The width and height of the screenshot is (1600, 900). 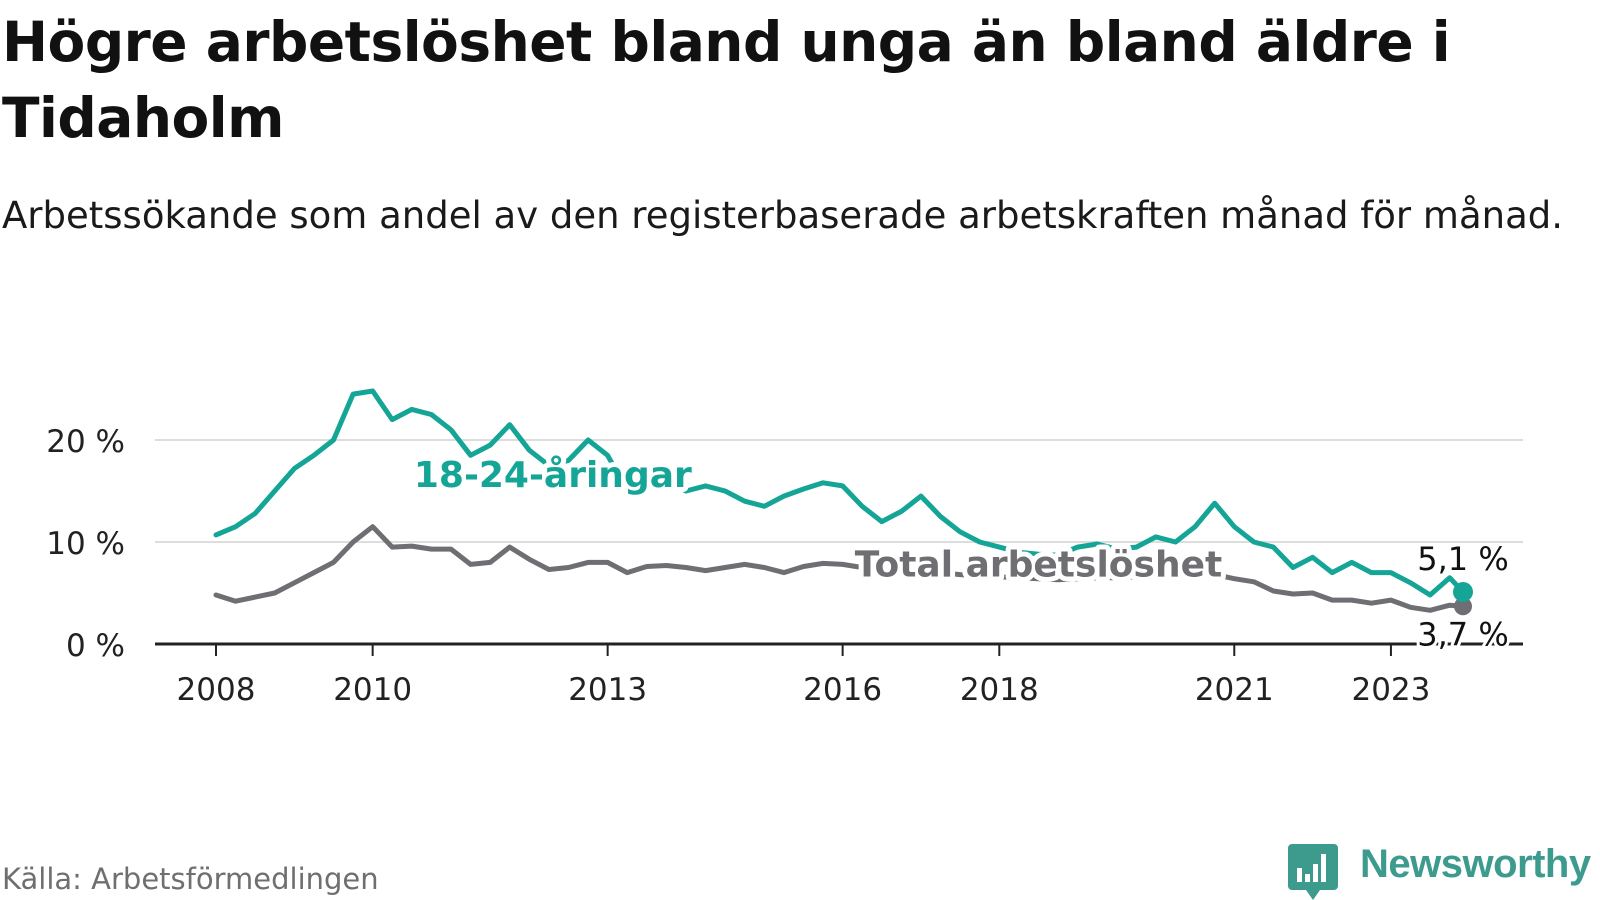 What do you see at coordinates (607, 690) in the screenshot?
I see `x-tick-label: 2013` at bounding box center [607, 690].